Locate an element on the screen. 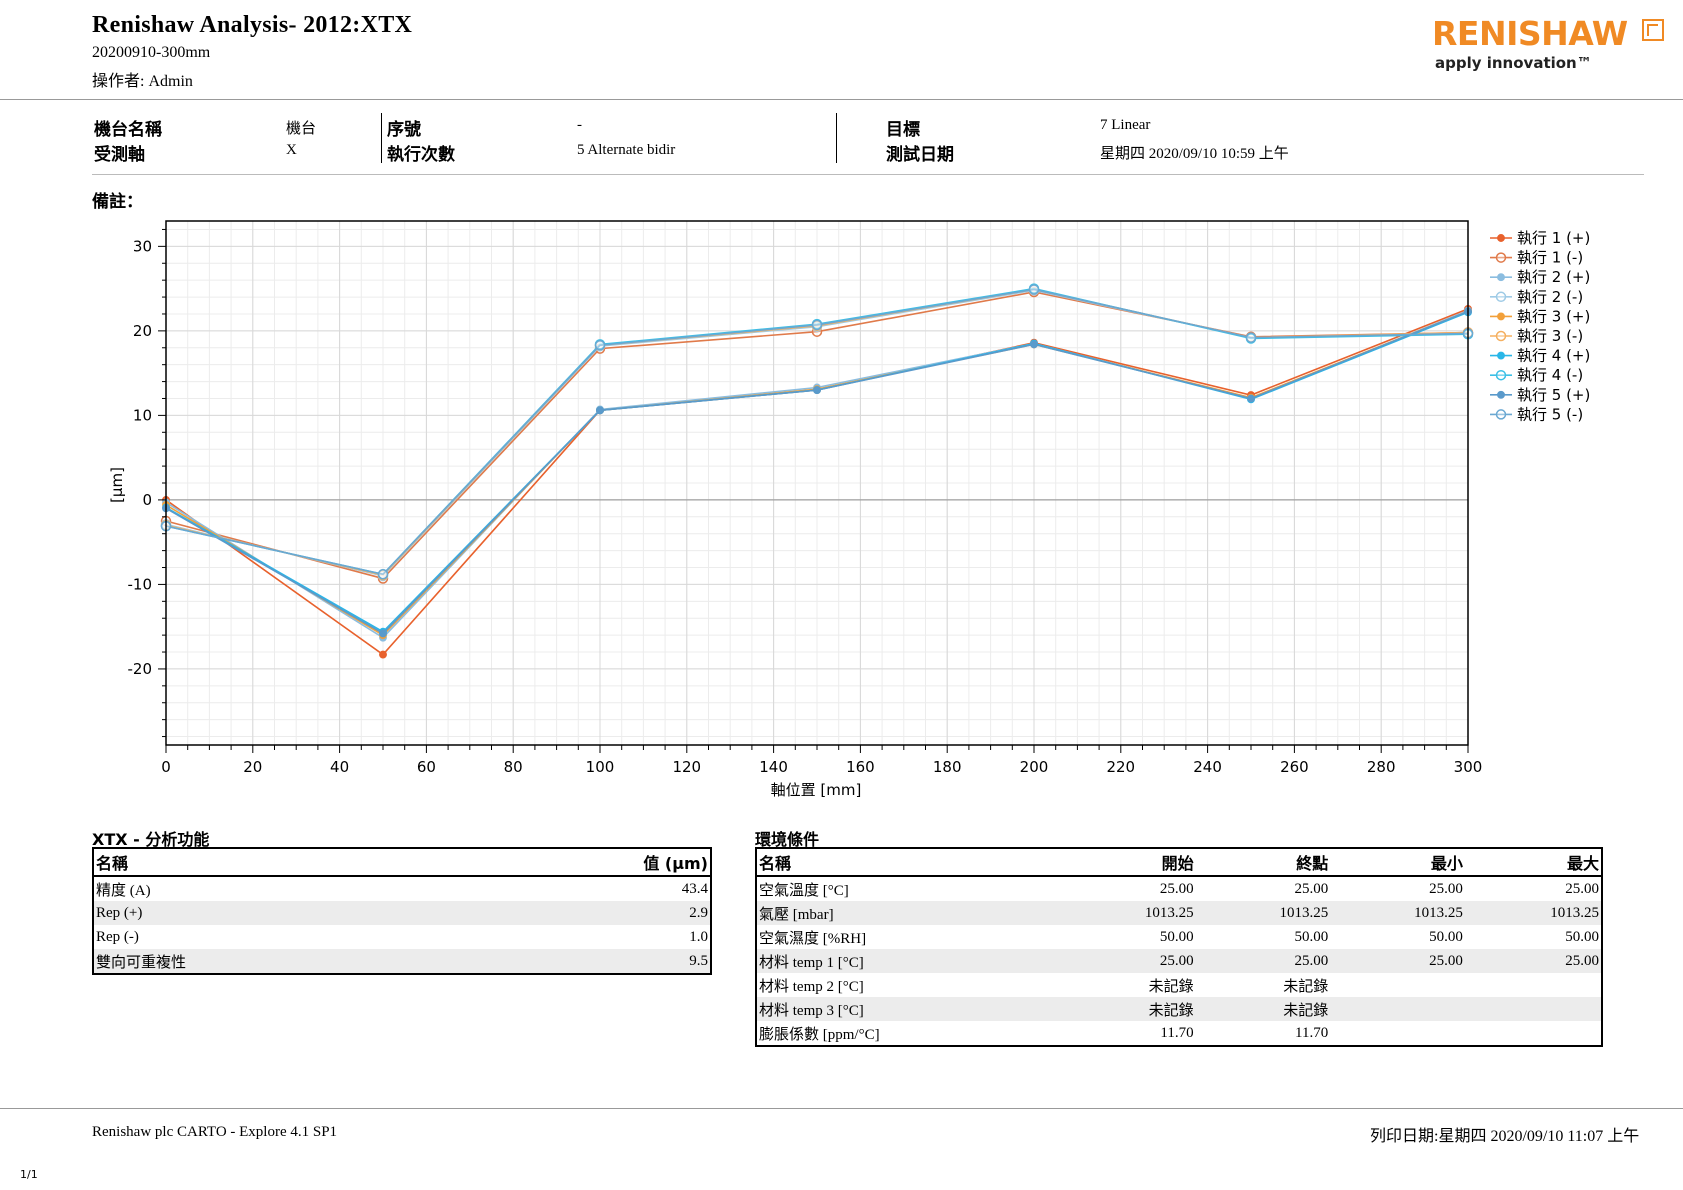 The image size is (1683, 1190). env-cell-name: 材料 temp 2 [°C] is located at coordinates (811, 986).